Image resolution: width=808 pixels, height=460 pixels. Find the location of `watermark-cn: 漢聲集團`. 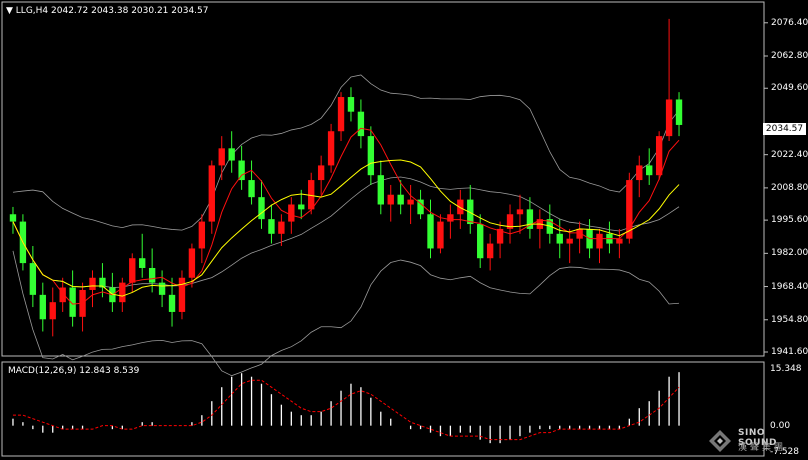

watermark-cn: 漢聲集團 is located at coordinates (762, 448).